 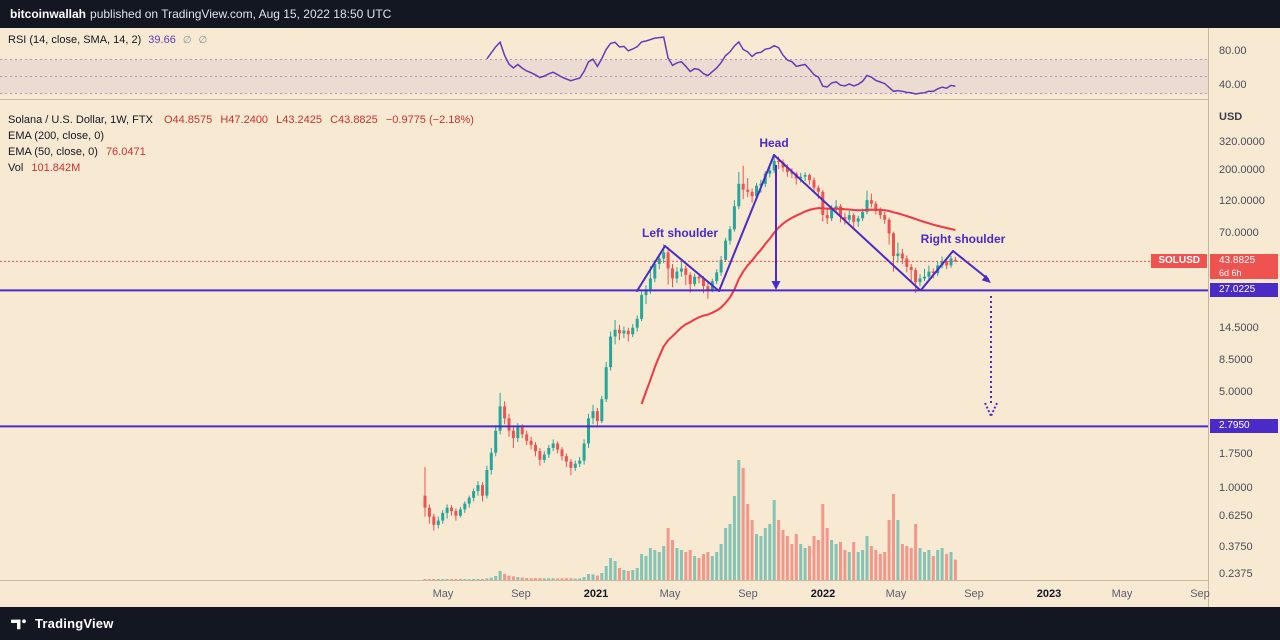 I want to click on ohlc-close: C43.8825, so click(x=354, y=120).